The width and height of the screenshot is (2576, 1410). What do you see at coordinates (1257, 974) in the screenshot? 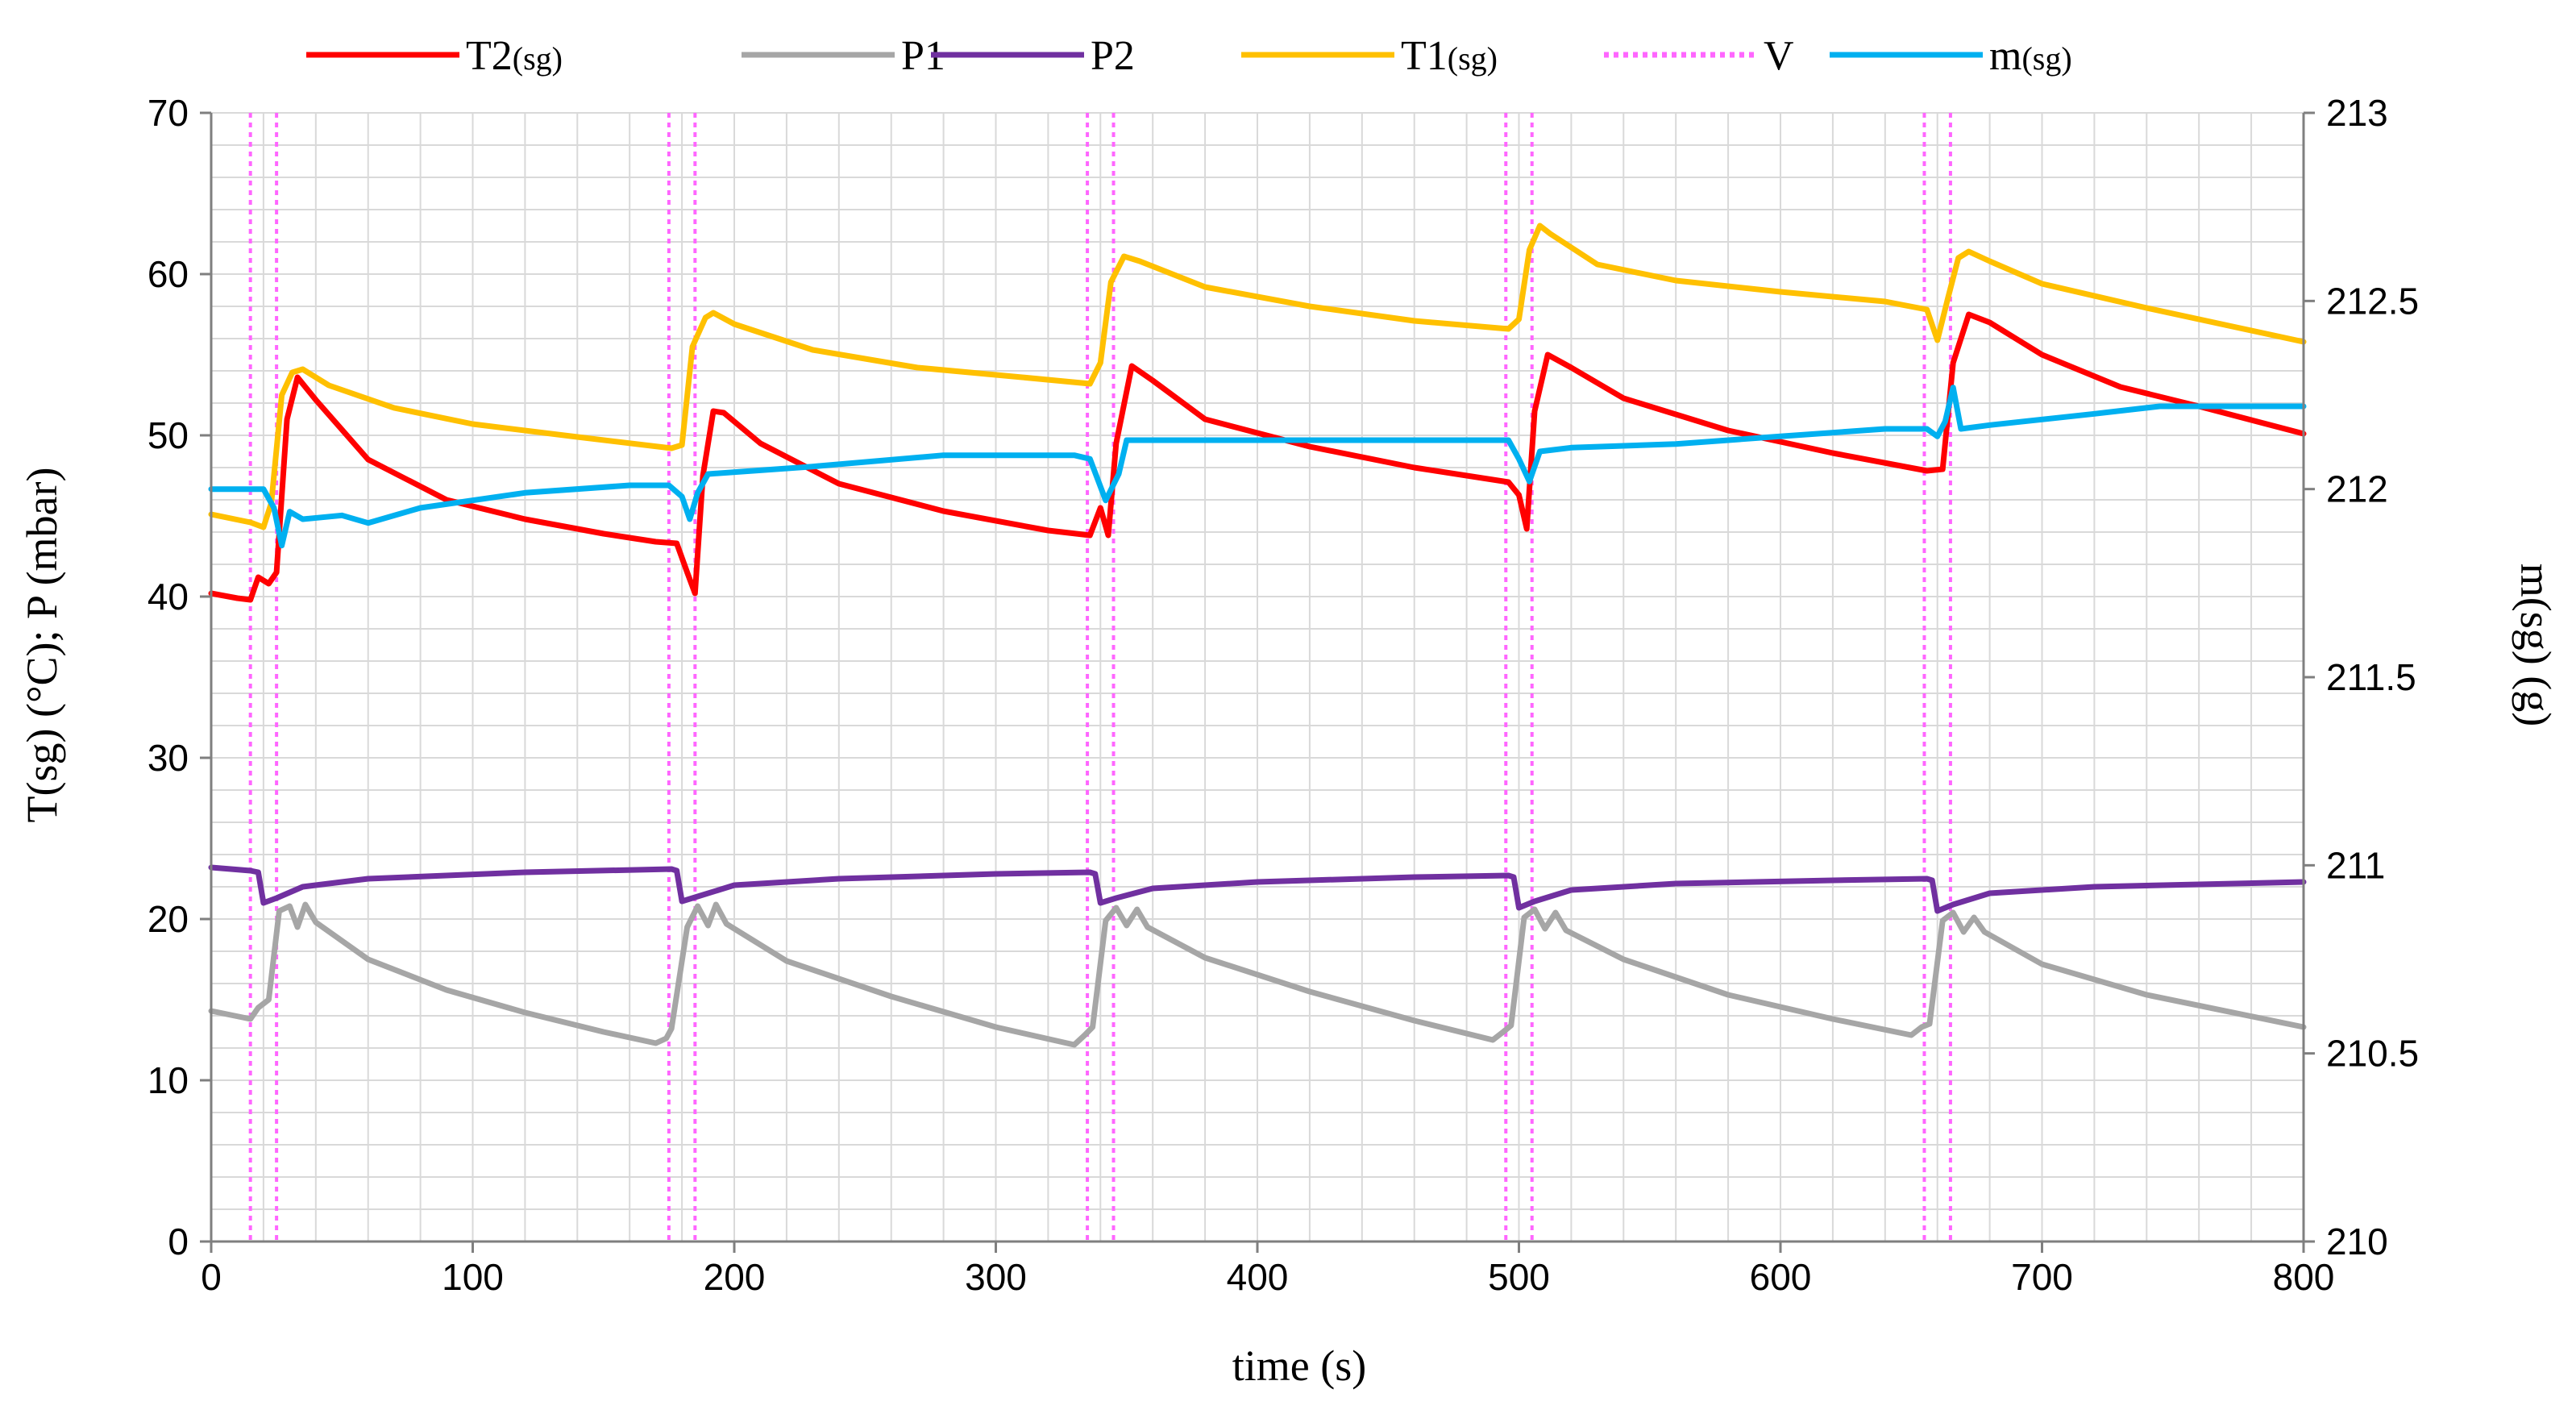
I see `series-line-p1` at bounding box center [1257, 974].